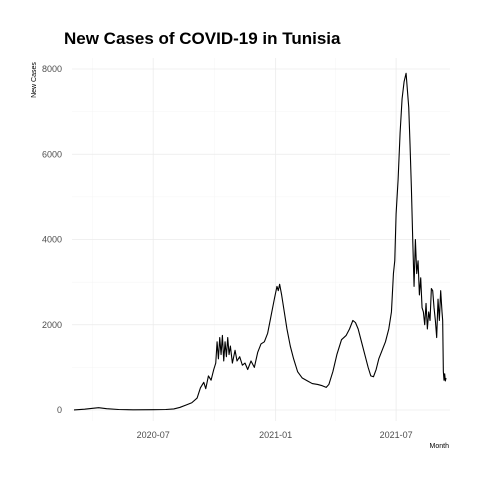  What do you see at coordinates (153, 435) in the screenshot?
I see `x-tick-label: 2020-07` at bounding box center [153, 435].